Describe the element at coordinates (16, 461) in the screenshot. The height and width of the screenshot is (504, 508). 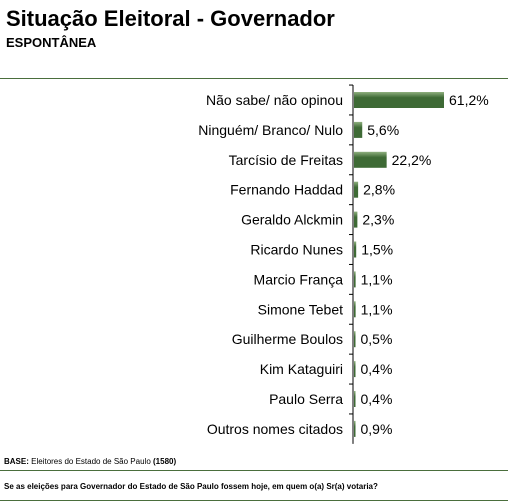
I see `base-label: BASE:` at that location.